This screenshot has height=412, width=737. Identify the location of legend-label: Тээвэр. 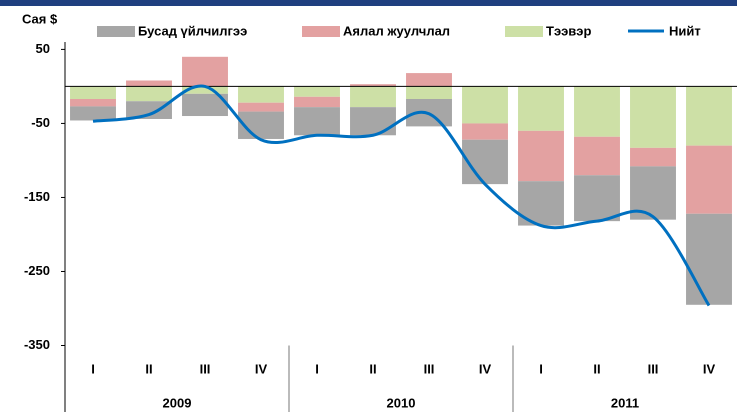
(568, 30).